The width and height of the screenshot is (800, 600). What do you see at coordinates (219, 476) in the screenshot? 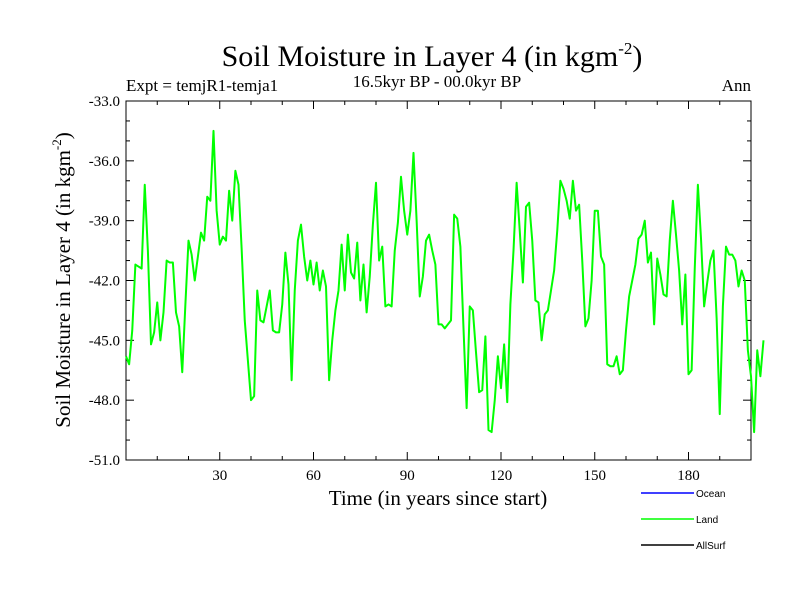
I see `x-tick-label: 30` at bounding box center [219, 476].